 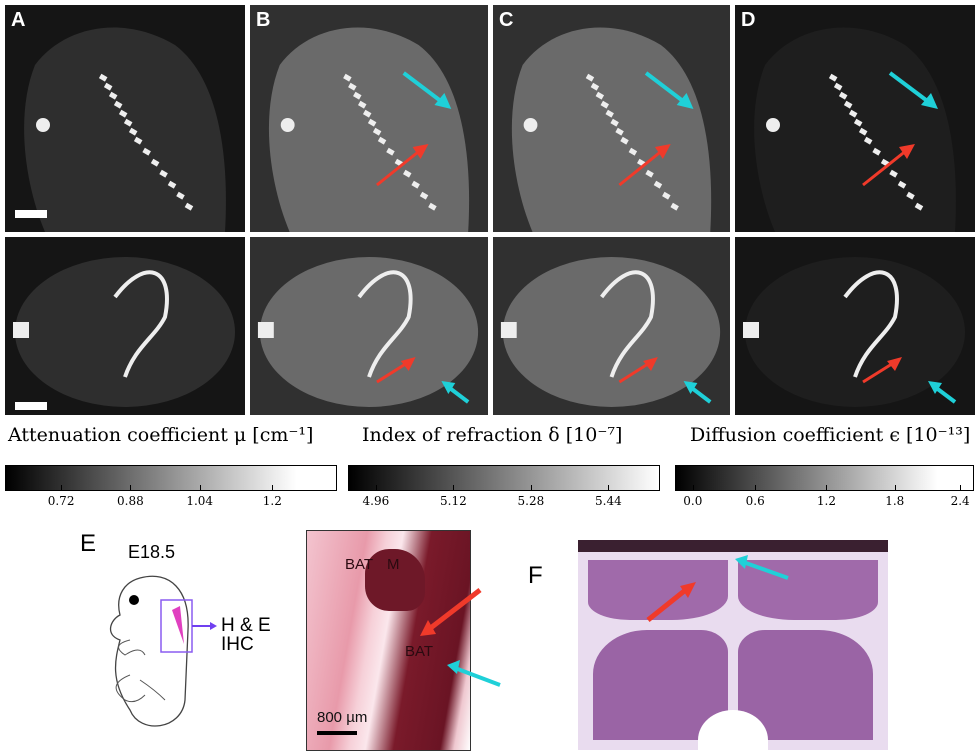 I want to click on method-ihc: IHC, so click(x=237, y=644).